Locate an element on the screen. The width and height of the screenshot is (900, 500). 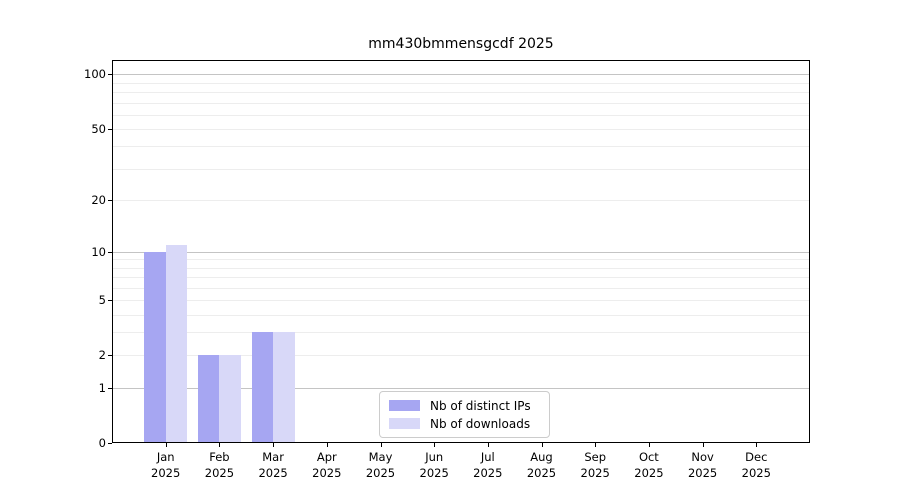
x-tick-label-sep: Sep 2025 is located at coordinates (595, 465).